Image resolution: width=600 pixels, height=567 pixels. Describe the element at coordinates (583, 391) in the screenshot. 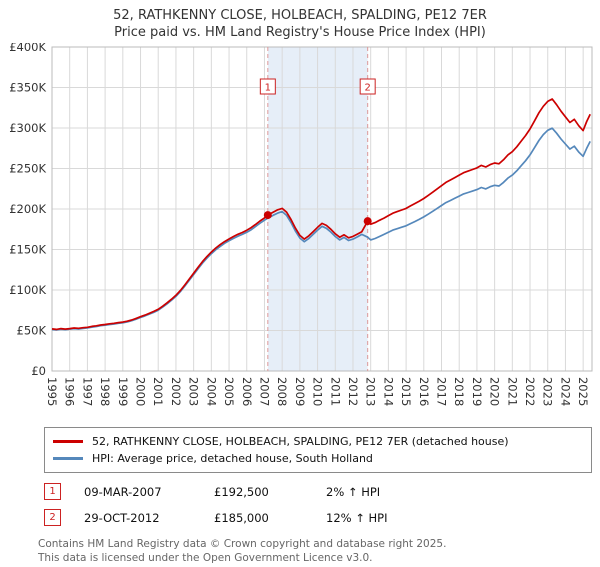

I see `svg-text: 2025` at that location.